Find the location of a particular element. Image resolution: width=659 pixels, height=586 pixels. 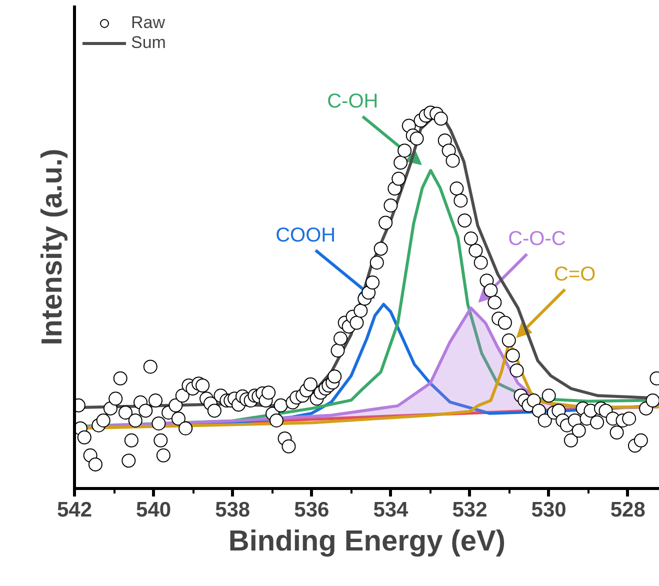

text: C=O is located at coordinates (575, 274).